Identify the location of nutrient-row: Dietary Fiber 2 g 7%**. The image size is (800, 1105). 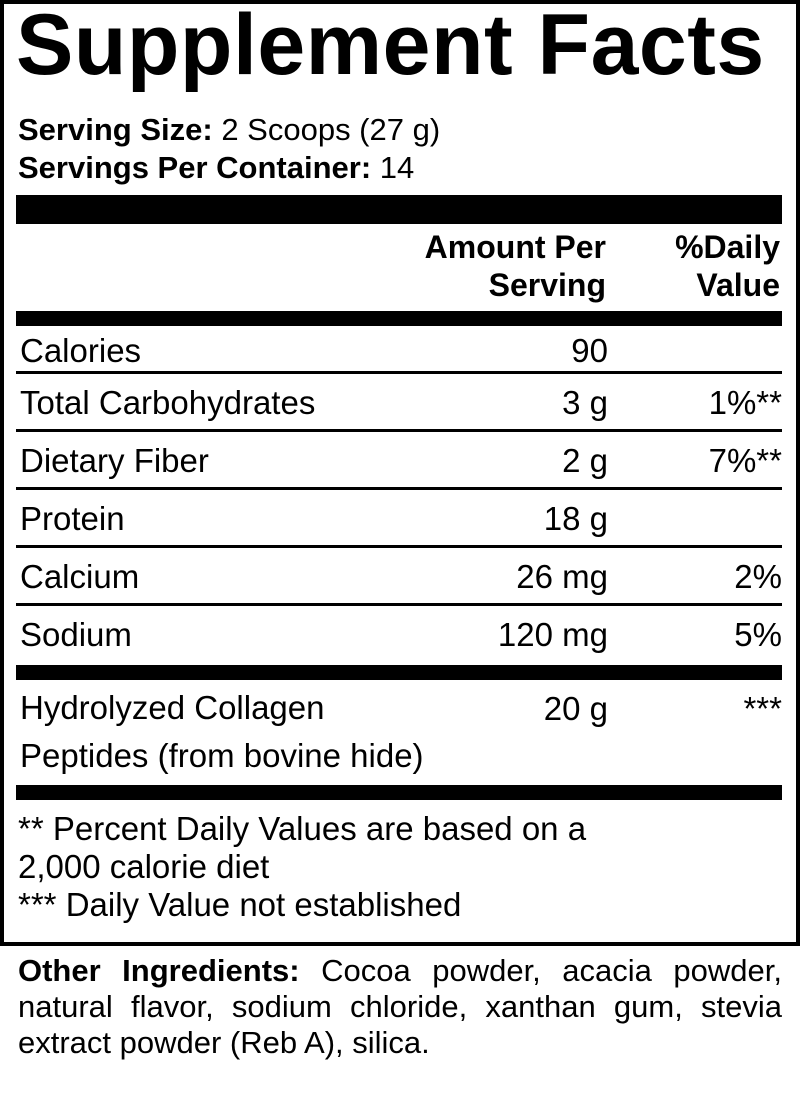
(399, 461).